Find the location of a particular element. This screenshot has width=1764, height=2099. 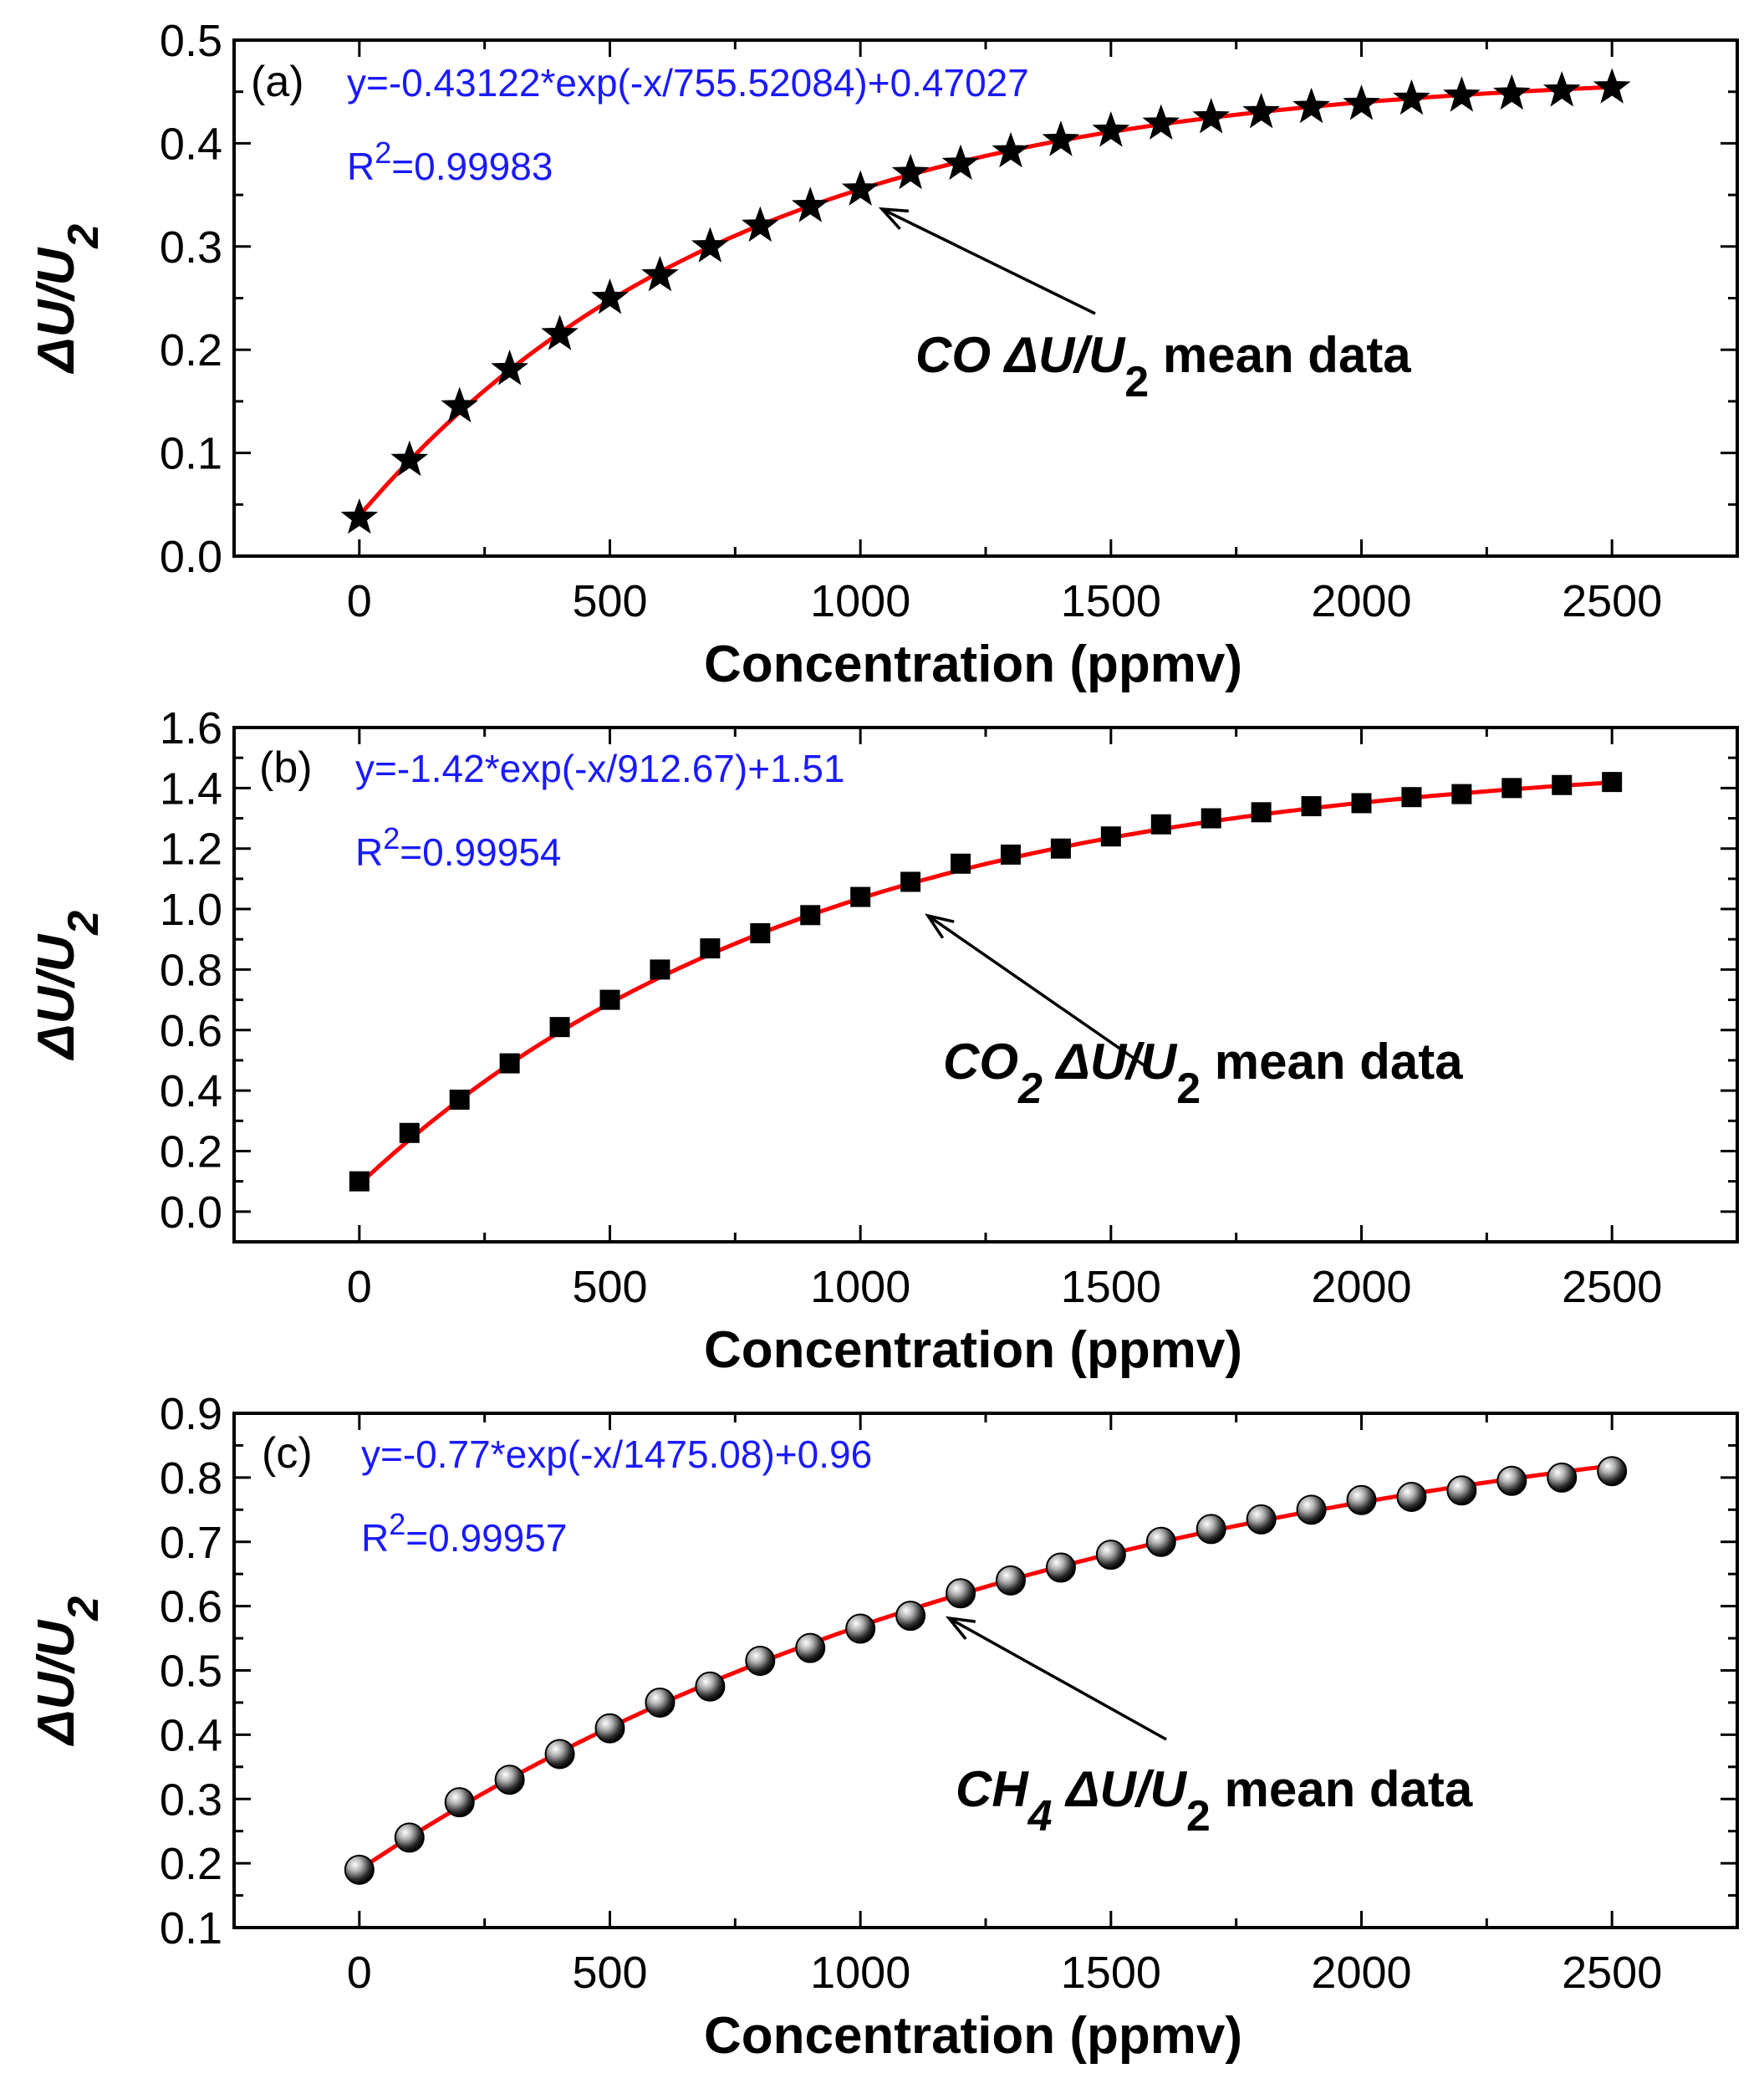

y-tick-label: 0.8 is located at coordinates (191, 1478).